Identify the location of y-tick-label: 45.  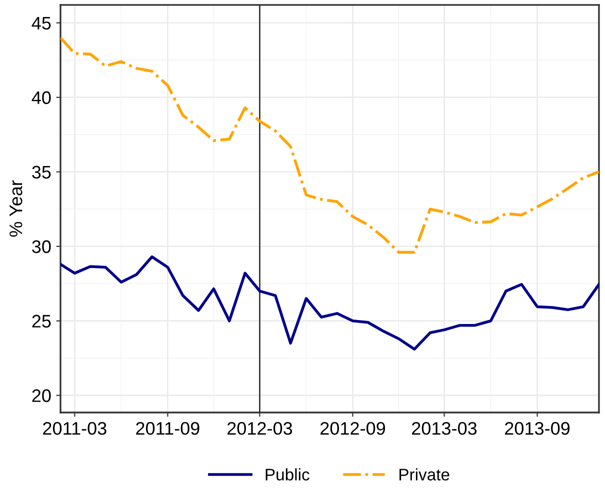
(41, 23).